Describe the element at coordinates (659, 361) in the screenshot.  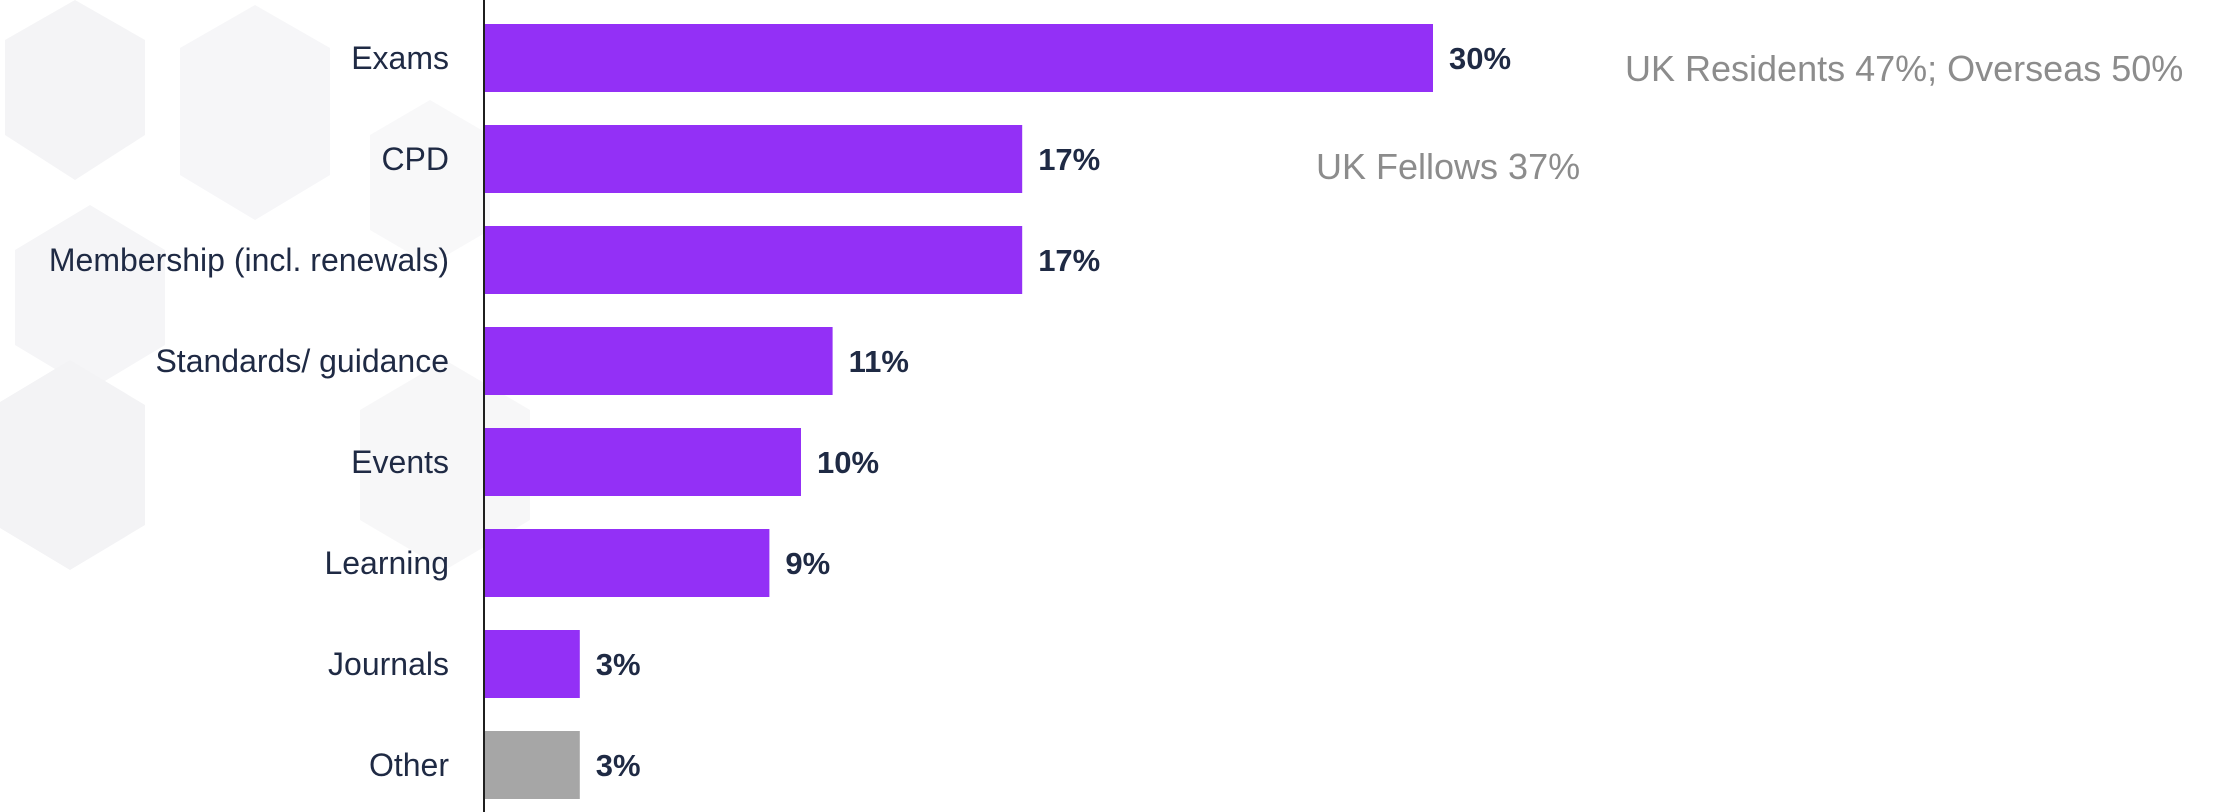
I see `bar-standards-guidance` at that location.